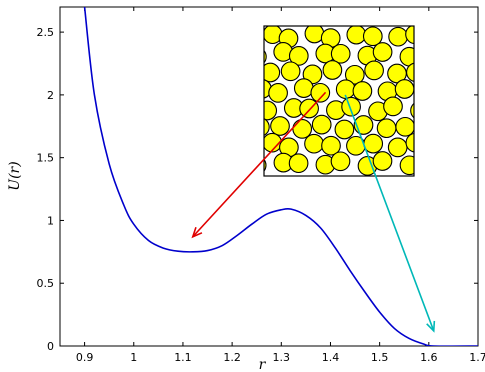  I want to click on x-tick-label: 1, so click(133, 357).